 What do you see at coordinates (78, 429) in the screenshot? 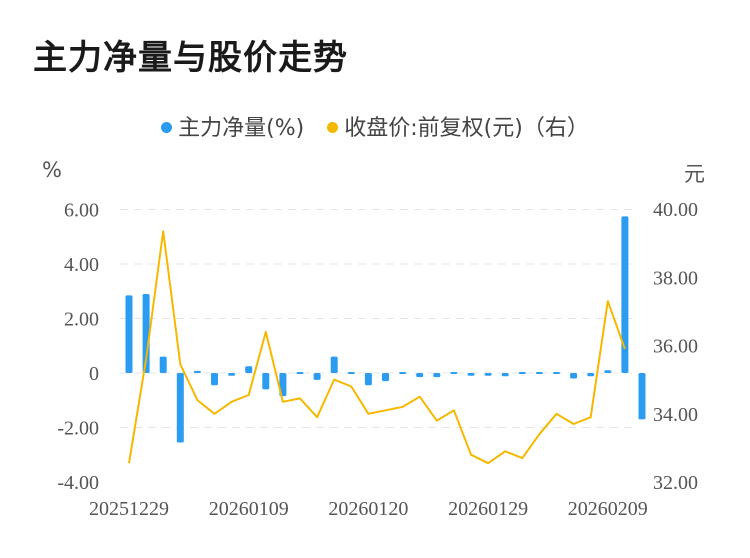
I see `left-tick-label: -2.00` at bounding box center [78, 429].